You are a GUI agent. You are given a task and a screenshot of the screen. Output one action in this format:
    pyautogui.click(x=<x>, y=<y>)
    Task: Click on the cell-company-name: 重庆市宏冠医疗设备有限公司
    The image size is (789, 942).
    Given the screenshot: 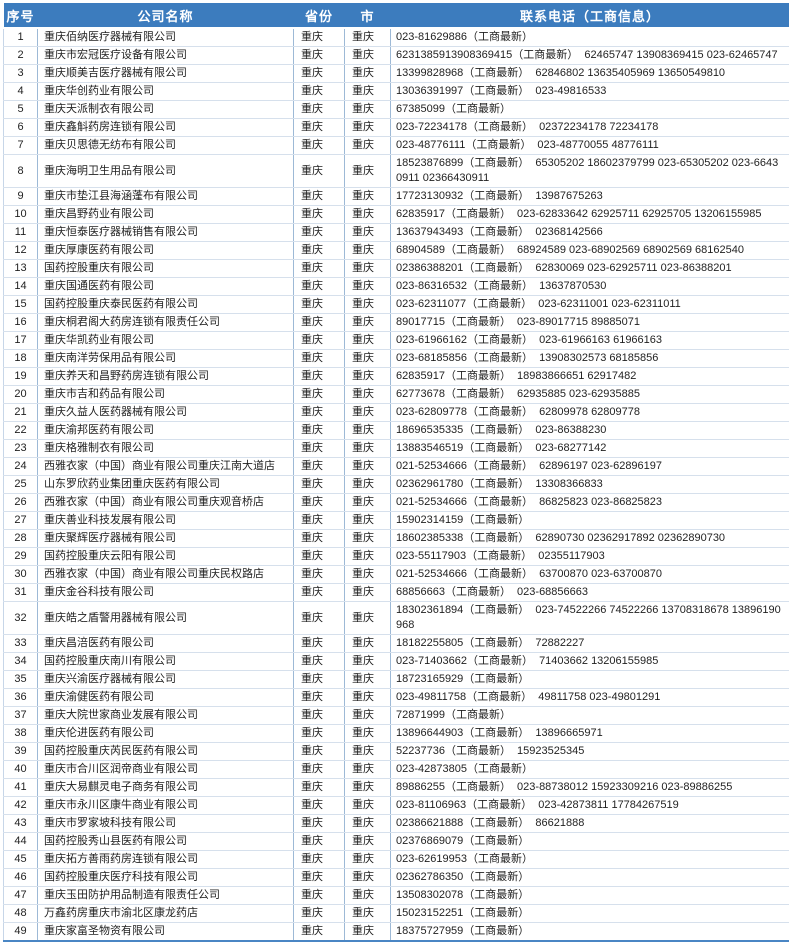 What is the action you would take?
    pyautogui.click(x=166, y=56)
    